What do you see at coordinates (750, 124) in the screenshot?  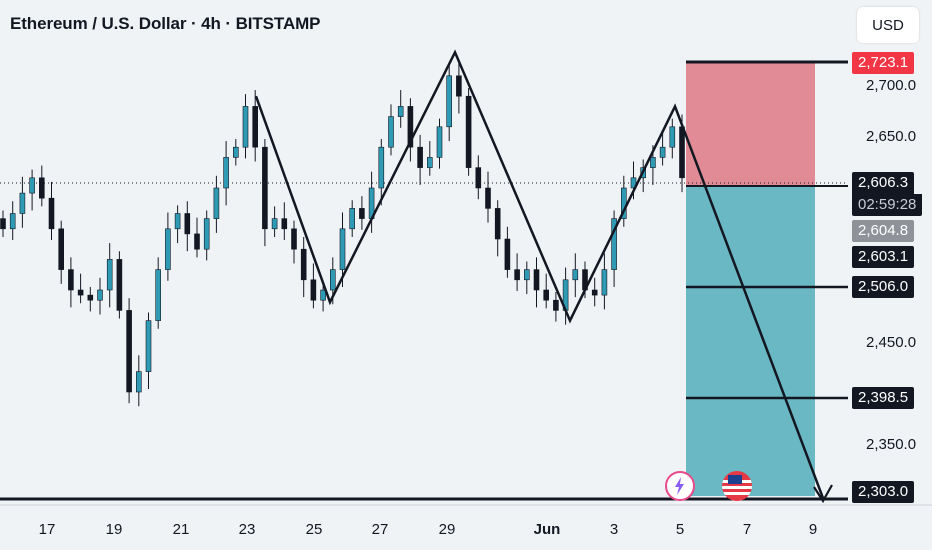 I see `stop-loss-zone` at bounding box center [750, 124].